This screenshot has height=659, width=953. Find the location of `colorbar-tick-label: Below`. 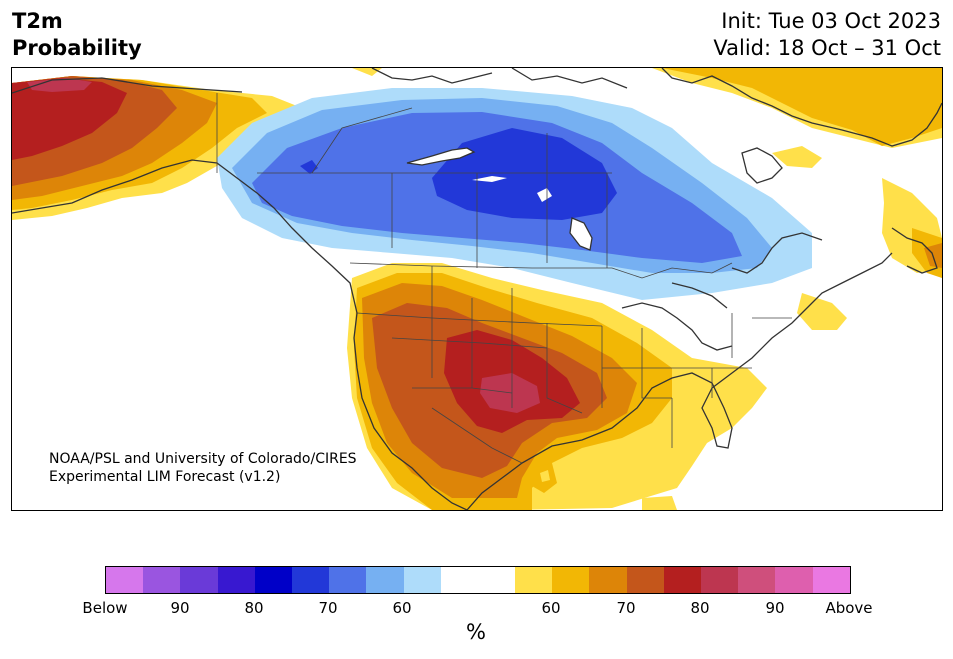

colorbar-tick-label: Below is located at coordinates (105, 608).